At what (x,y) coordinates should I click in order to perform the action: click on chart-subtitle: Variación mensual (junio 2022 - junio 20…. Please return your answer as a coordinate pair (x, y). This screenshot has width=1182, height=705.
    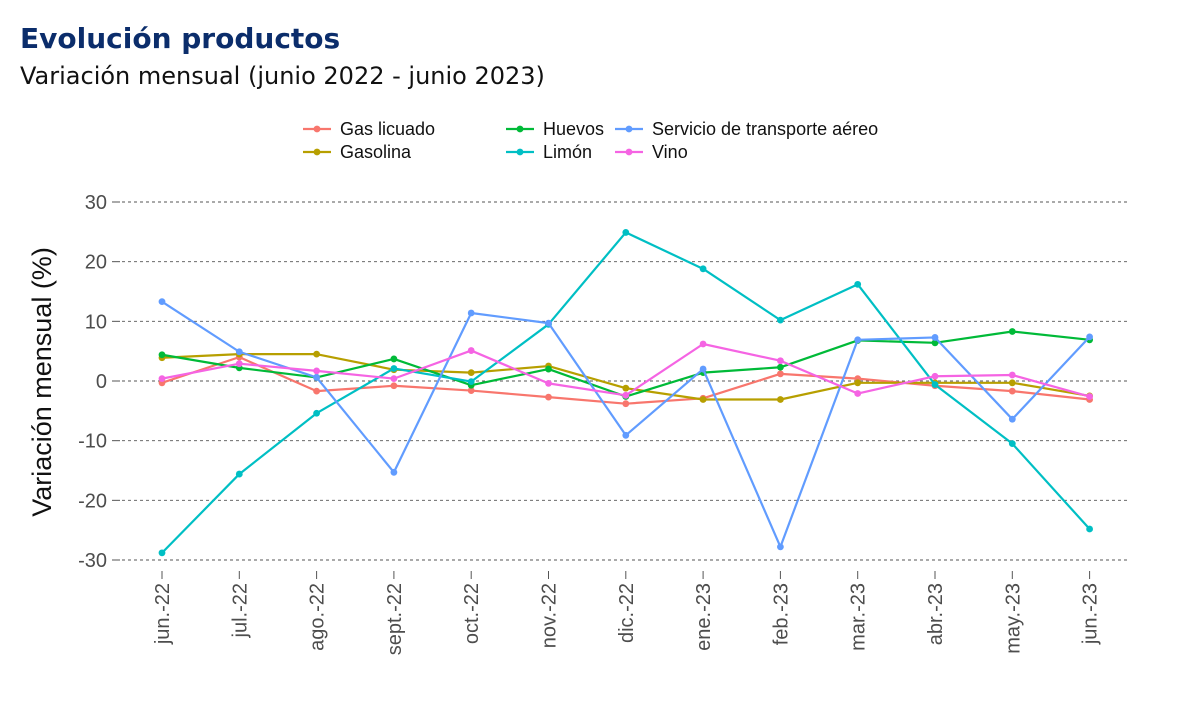
    Looking at the image, I should click on (282, 76).